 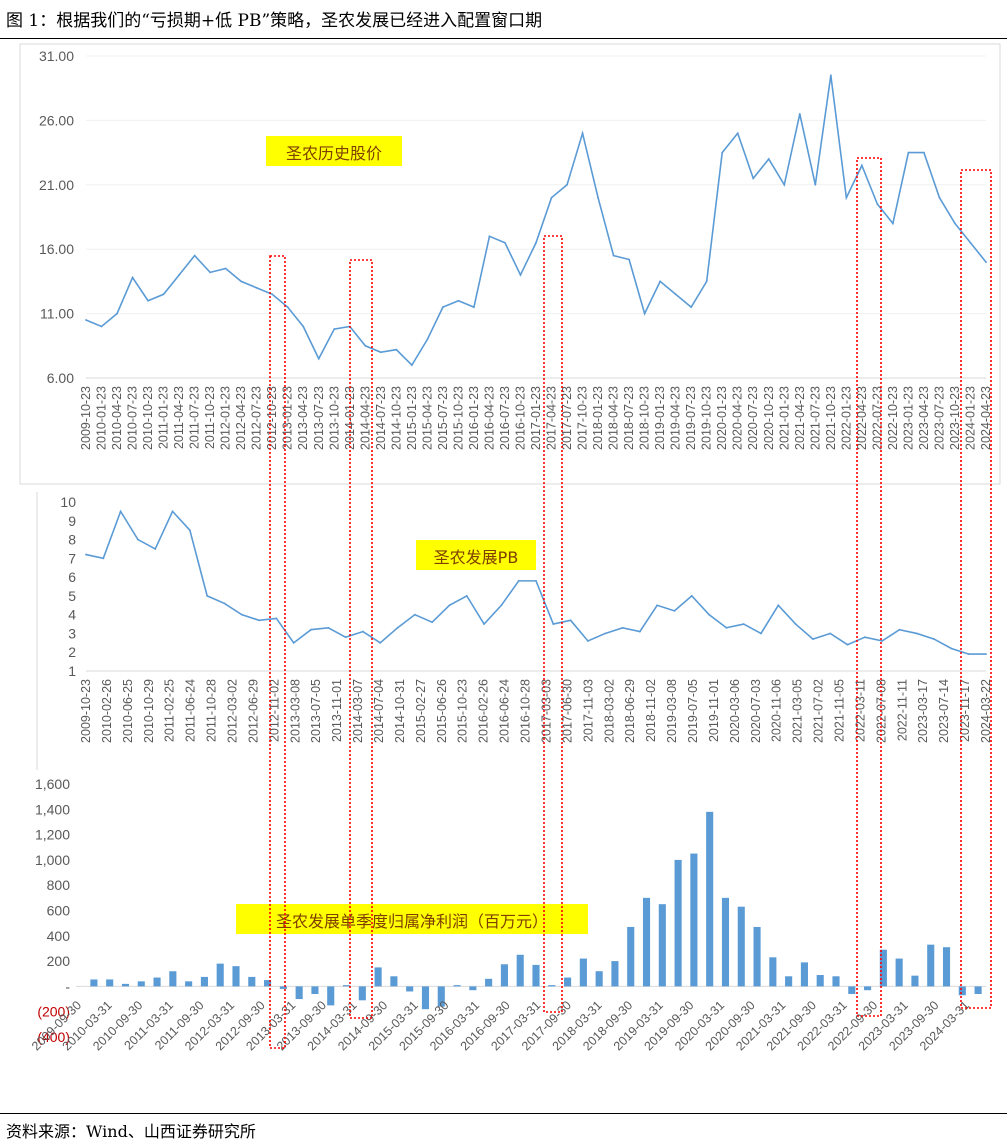 I want to click on y-tick-label: 26.00, so click(x=56, y=120).